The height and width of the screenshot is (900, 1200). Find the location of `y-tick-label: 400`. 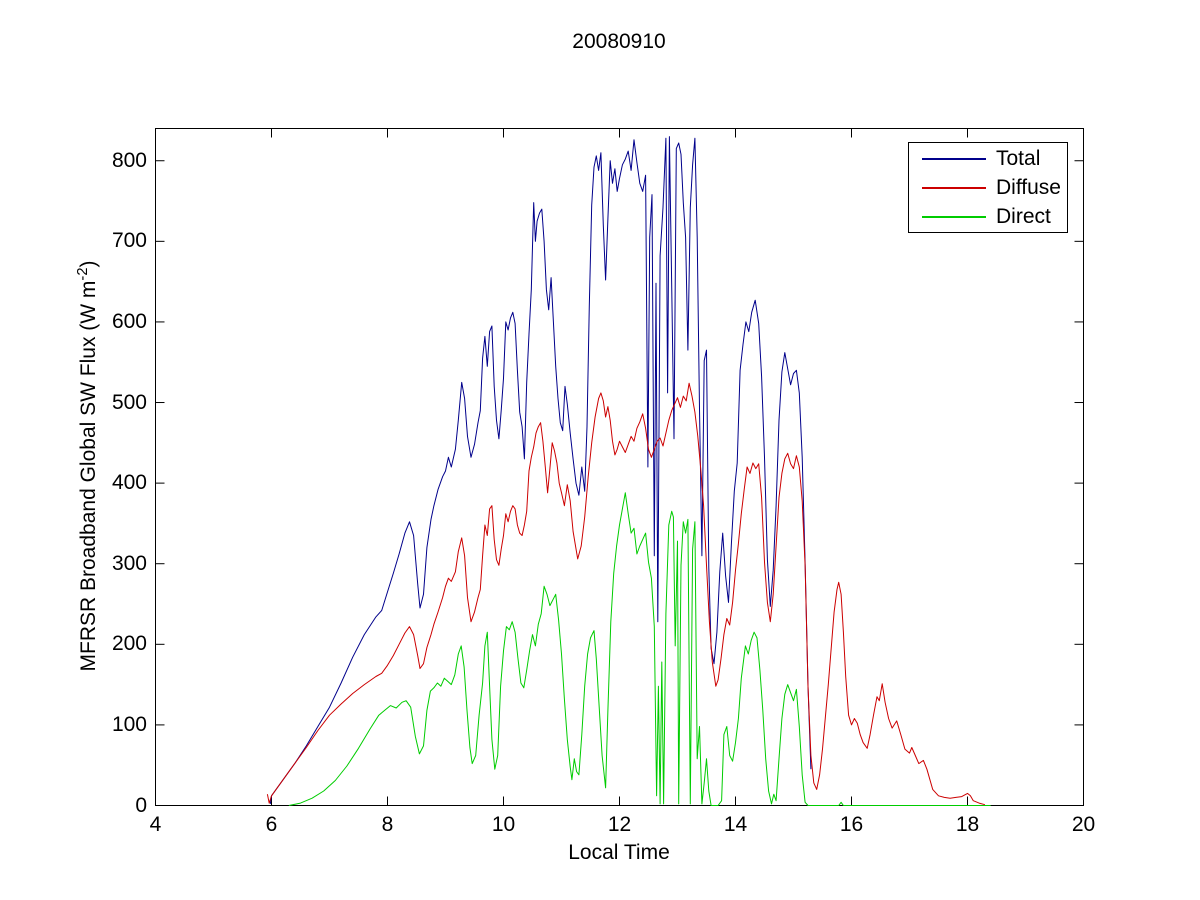

y-tick-label: 400 is located at coordinates (129, 483).